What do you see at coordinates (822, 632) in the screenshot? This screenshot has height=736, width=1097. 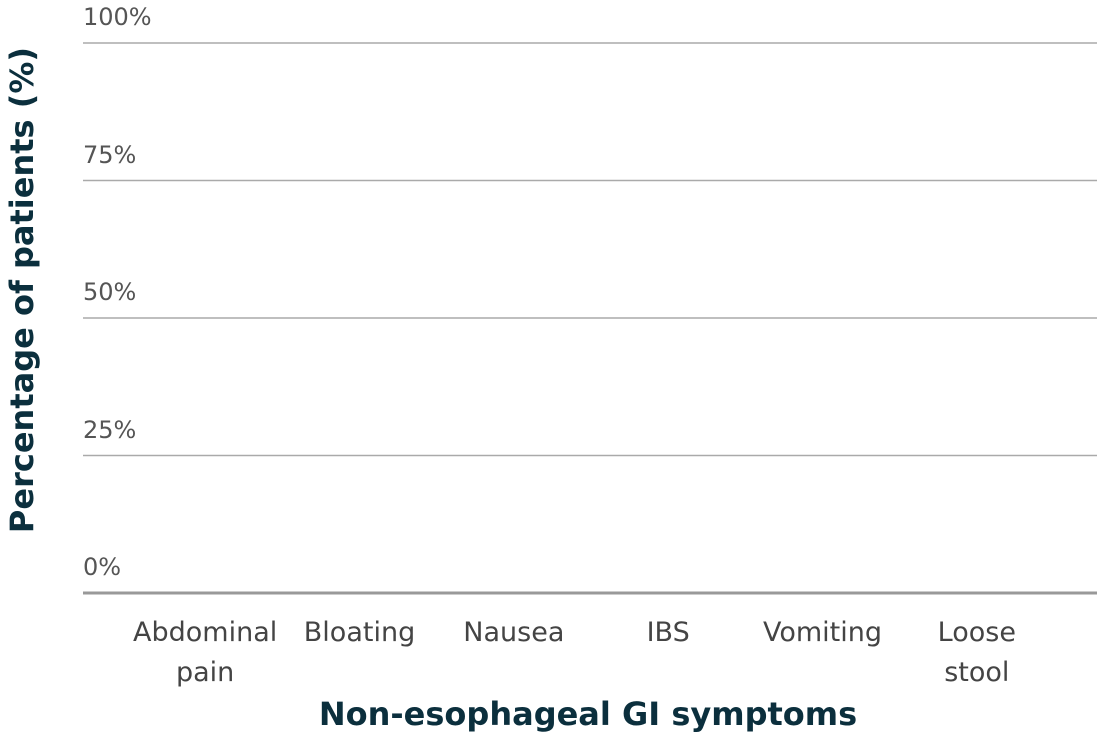 I see `x-tick-label: Vomiting` at bounding box center [822, 632].